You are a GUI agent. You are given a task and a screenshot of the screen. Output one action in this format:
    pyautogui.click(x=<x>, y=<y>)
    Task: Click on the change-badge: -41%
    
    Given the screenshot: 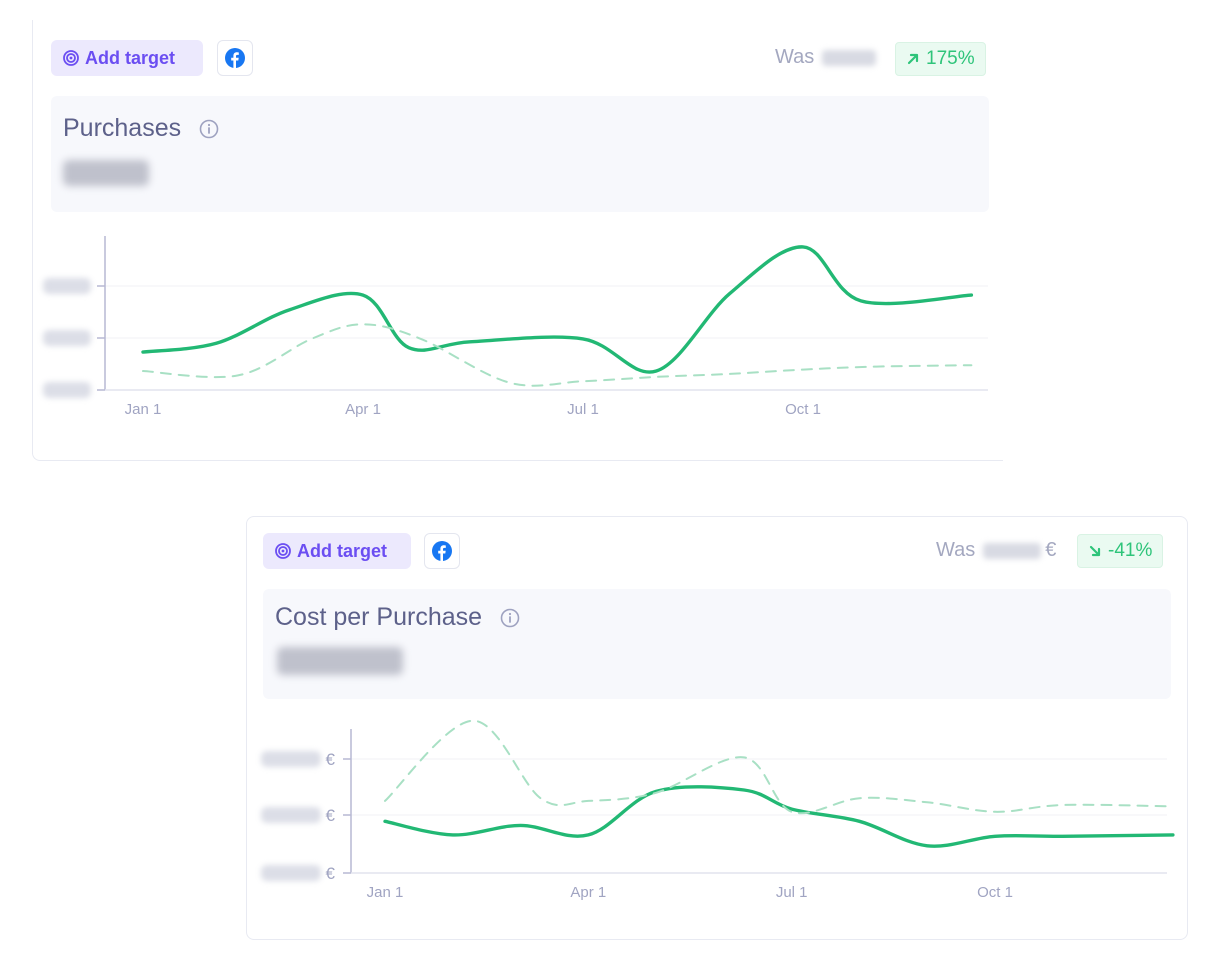 What is the action you would take?
    pyautogui.click(x=1120, y=551)
    